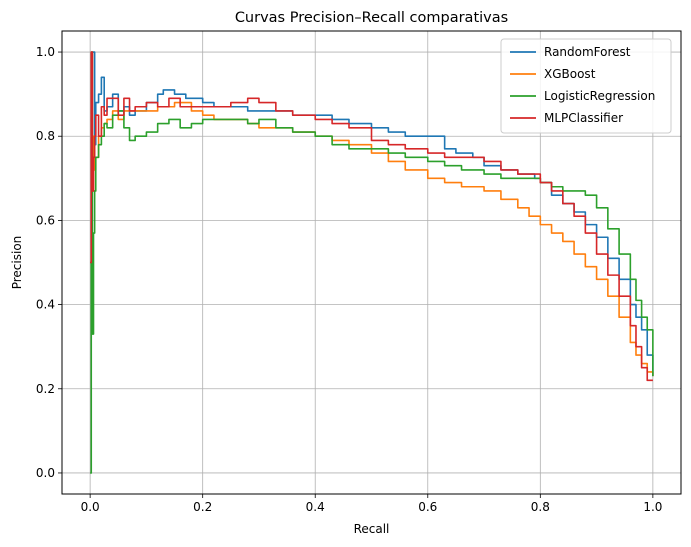 The image size is (691, 547). What do you see at coordinates (45, 52) in the screenshot?
I see `y-tick-label: 1.0` at bounding box center [45, 52].